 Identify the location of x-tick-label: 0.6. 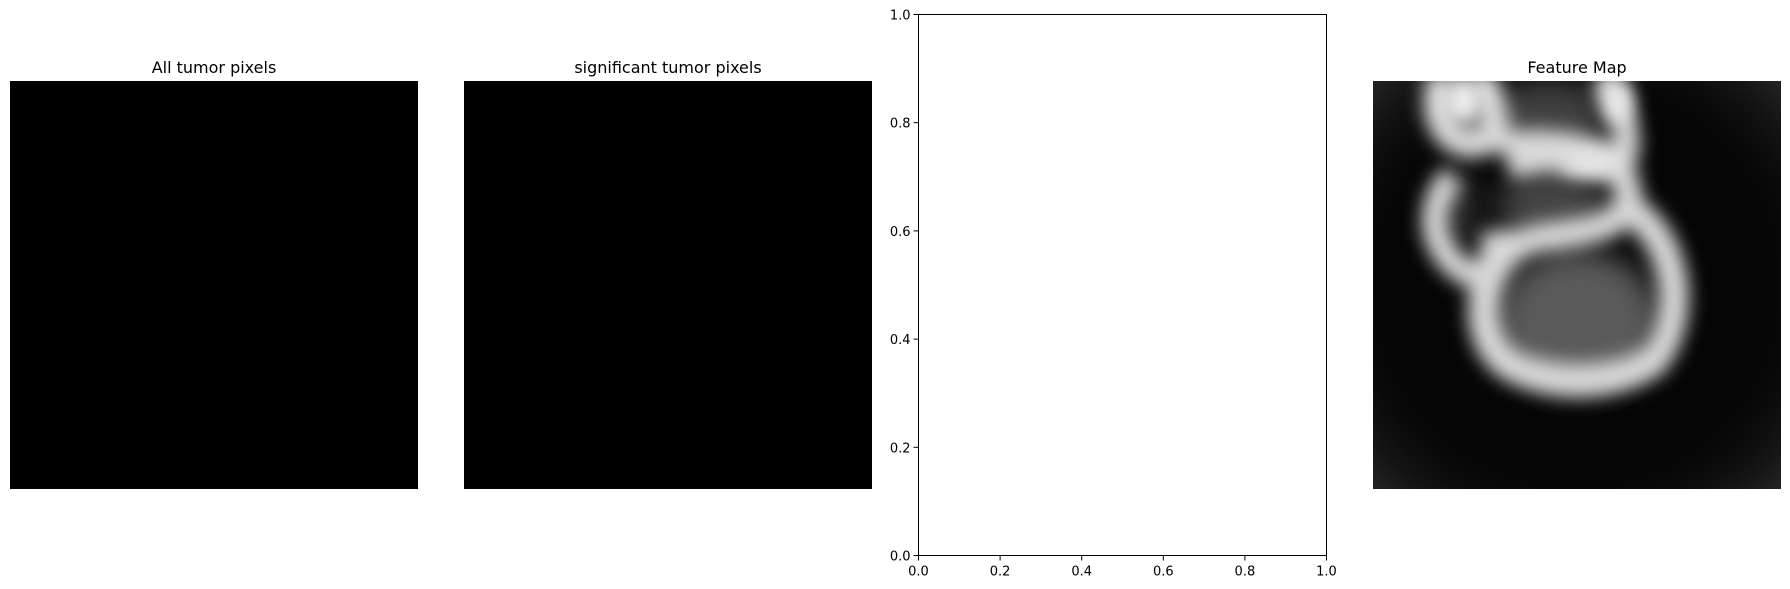
(1163, 572).